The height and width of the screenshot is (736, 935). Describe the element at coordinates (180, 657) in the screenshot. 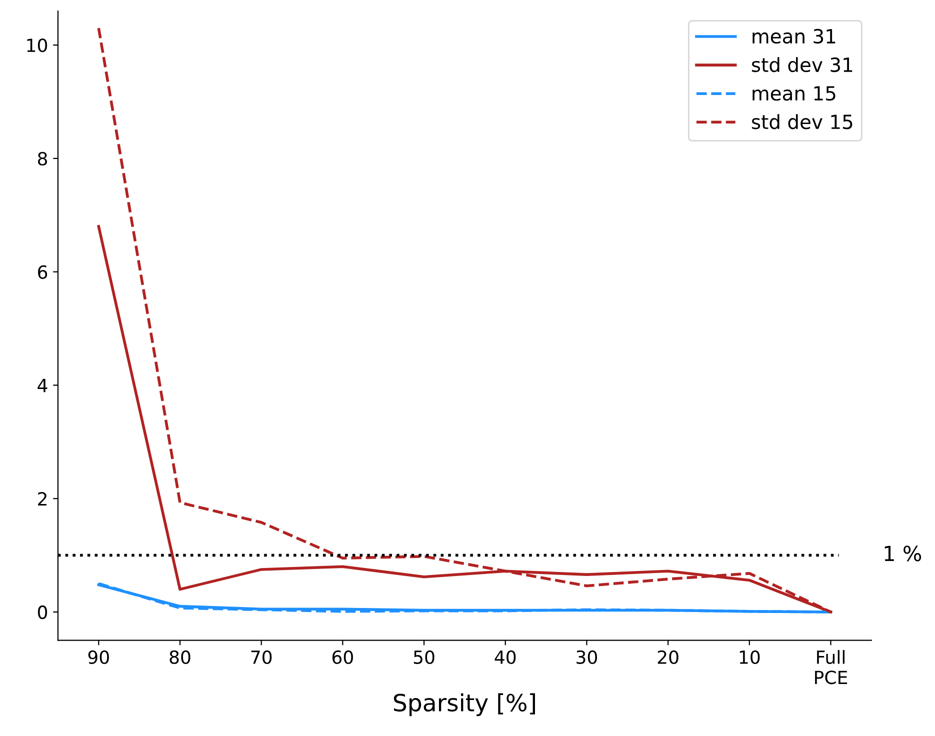

I see `x-tick-label: 80` at that location.